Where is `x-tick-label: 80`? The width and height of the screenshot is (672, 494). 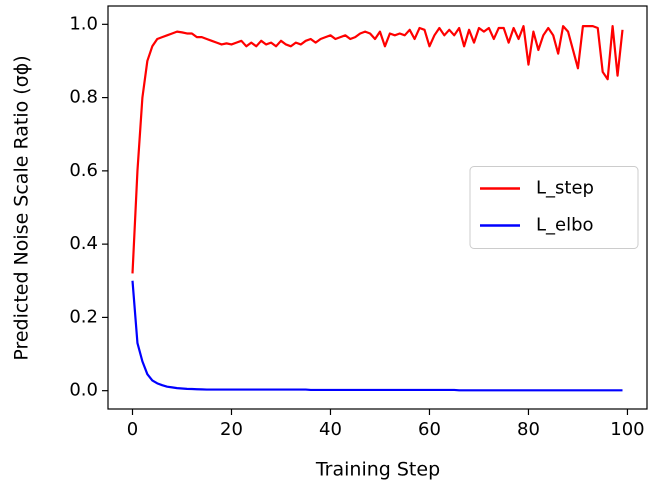 x-tick-label: 80 is located at coordinates (528, 429).